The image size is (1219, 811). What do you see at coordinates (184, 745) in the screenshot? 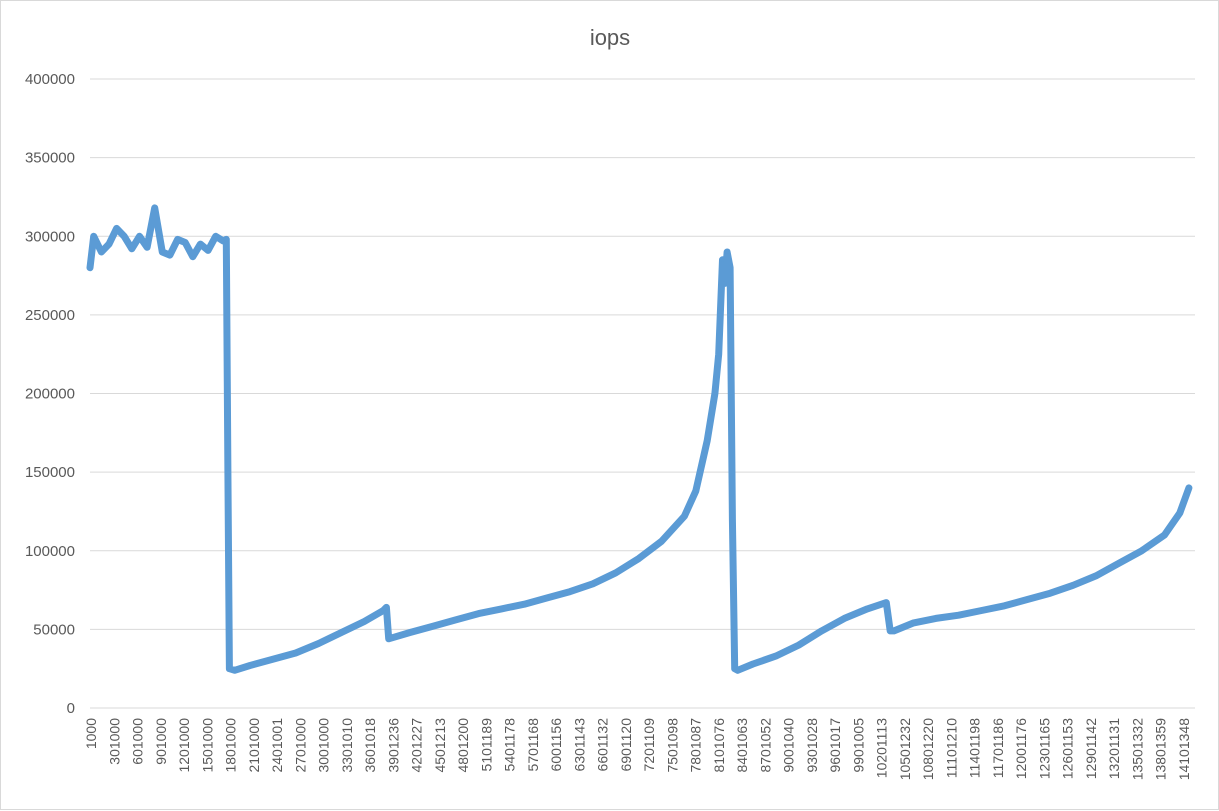
I see `x-tick-label: 1201000` at bounding box center [184, 745].